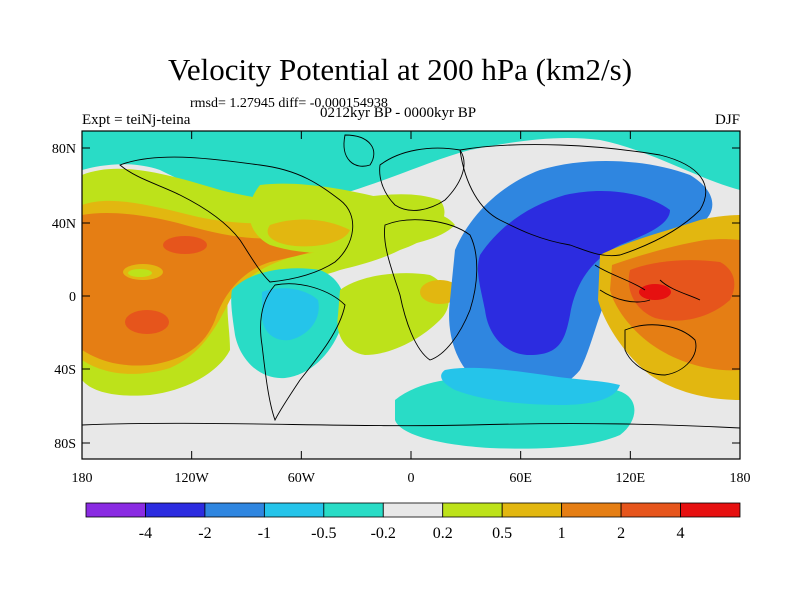 The image size is (800, 600). Describe the element at coordinates (64, 149) in the screenshot. I see `lat-tick-label: 80N` at that location.